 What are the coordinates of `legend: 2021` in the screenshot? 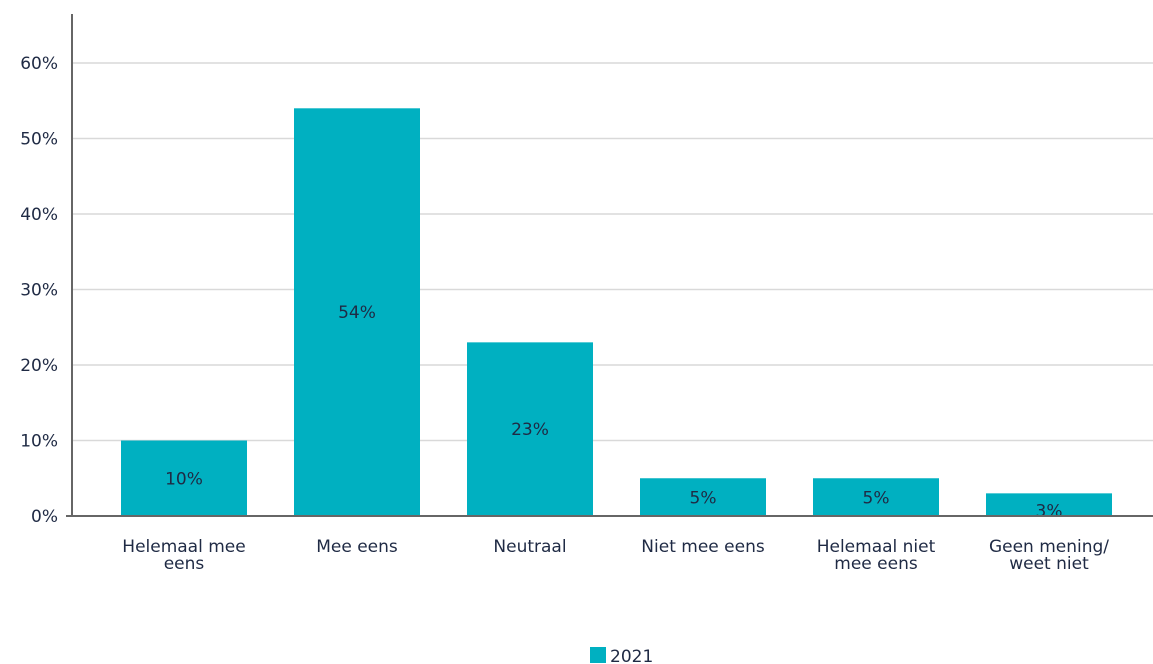 It's located at (621, 655).